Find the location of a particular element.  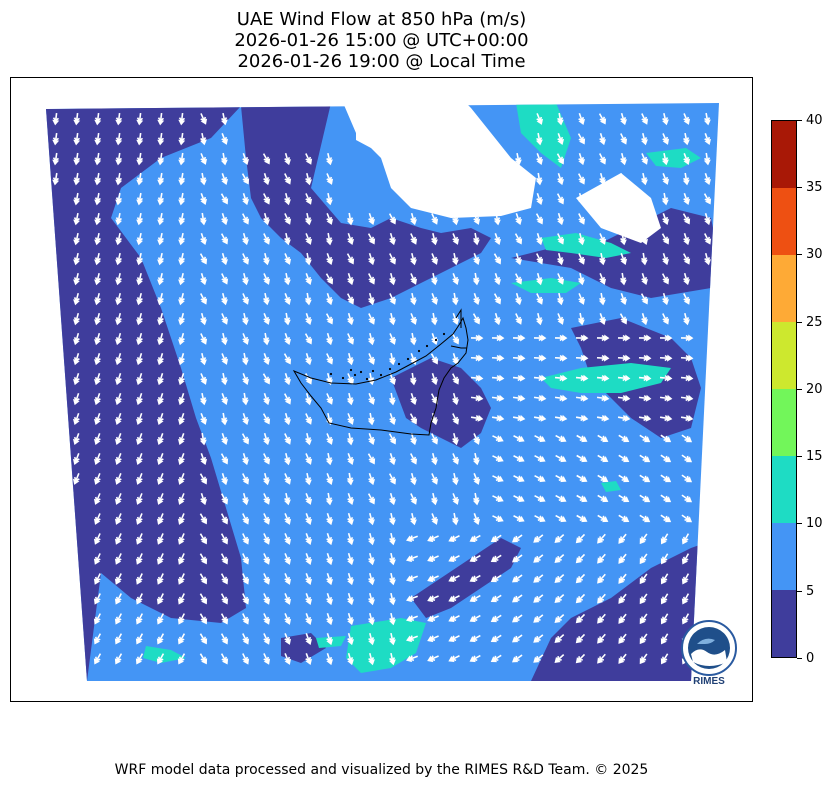

island-marker is located at coordinates (367, 379).